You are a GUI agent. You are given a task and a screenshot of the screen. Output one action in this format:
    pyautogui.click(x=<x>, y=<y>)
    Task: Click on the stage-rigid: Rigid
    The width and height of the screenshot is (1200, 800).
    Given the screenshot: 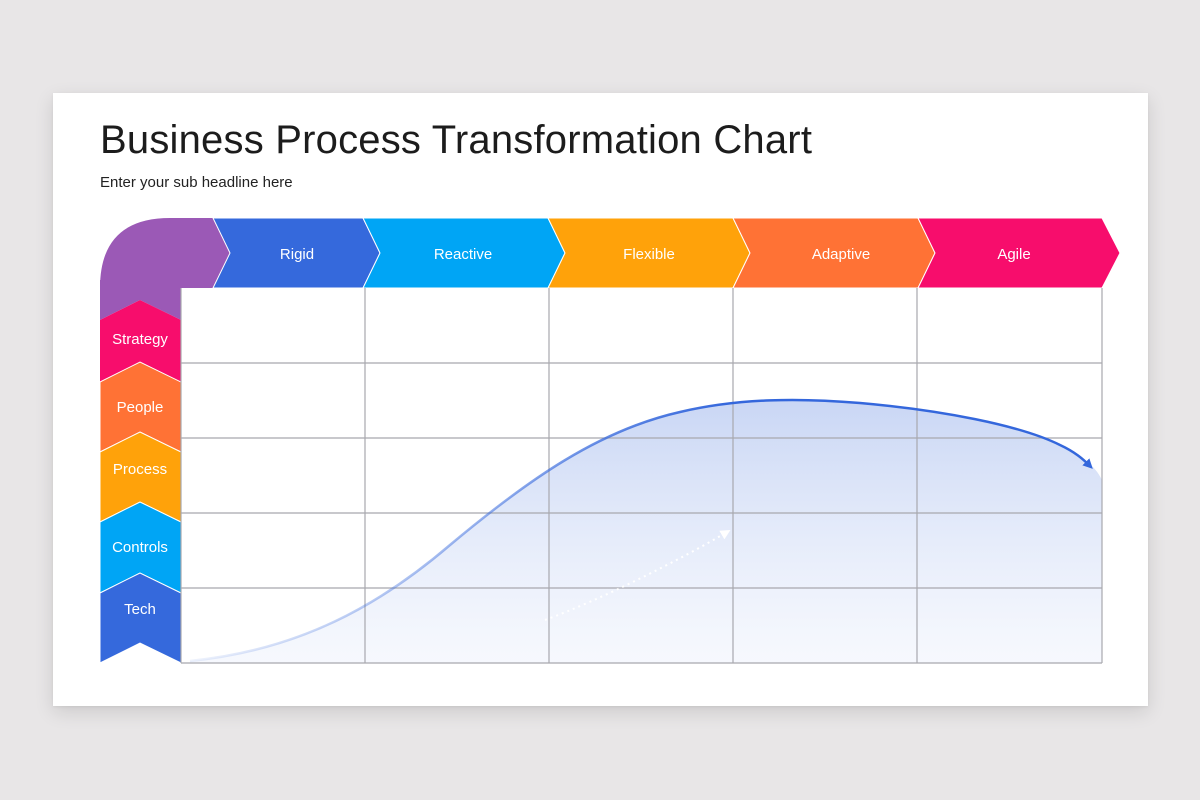 What is the action you would take?
    pyautogui.click(x=296, y=253)
    